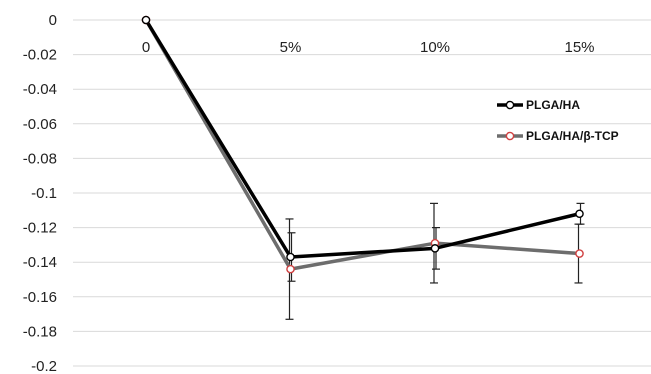  Describe the element at coordinates (291, 47) in the screenshot. I see `x-tick-label: 5%` at that location.